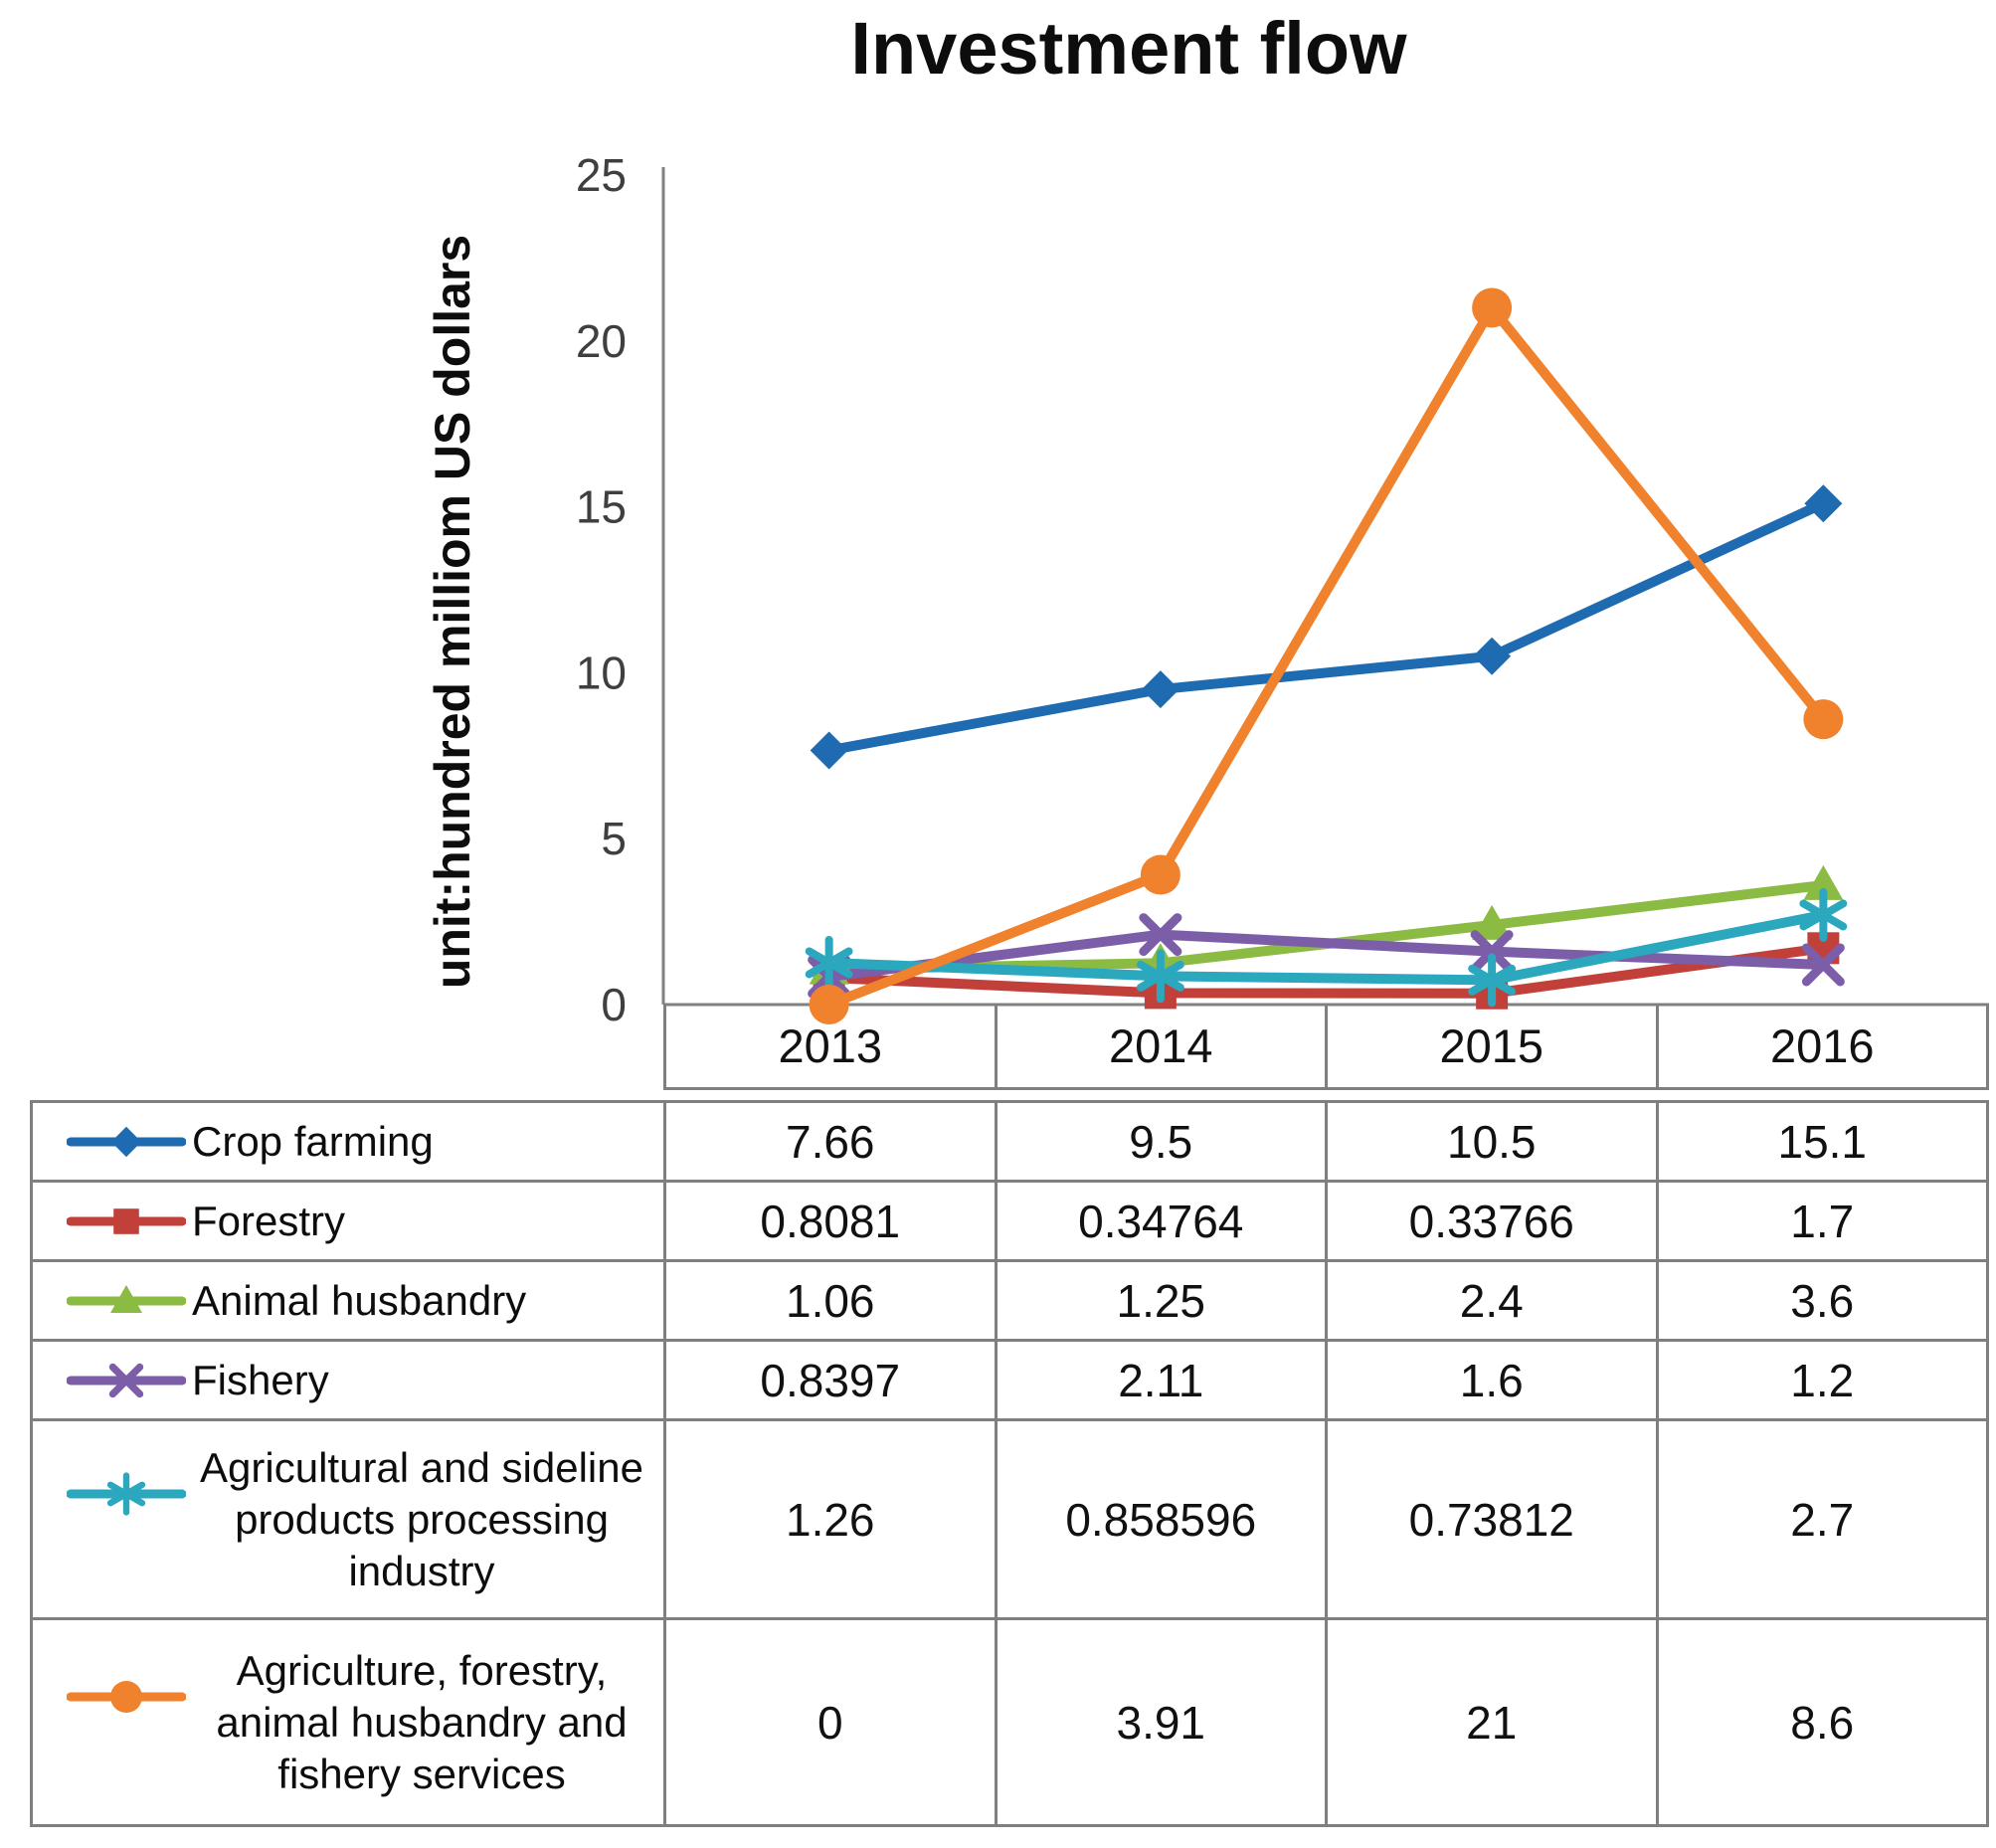 The height and width of the screenshot is (1848, 1996). What do you see at coordinates (1161, 1300) in the screenshot?
I see `value-cell: 1.25` at bounding box center [1161, 1300].